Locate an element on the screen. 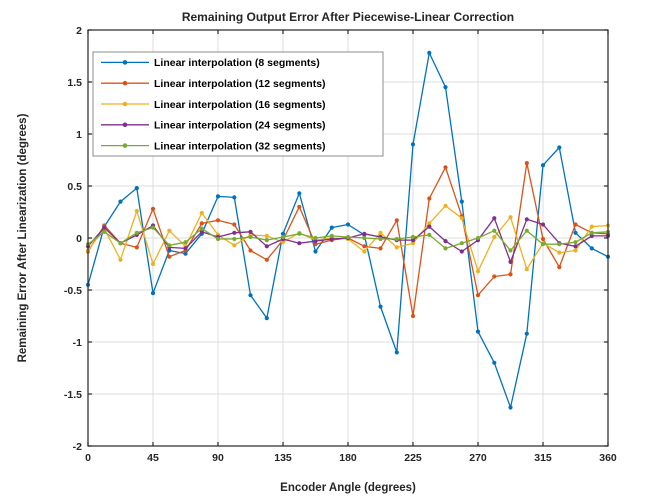  y-tick-label--0.5: -0.5 is located at coordinates (73, 291).